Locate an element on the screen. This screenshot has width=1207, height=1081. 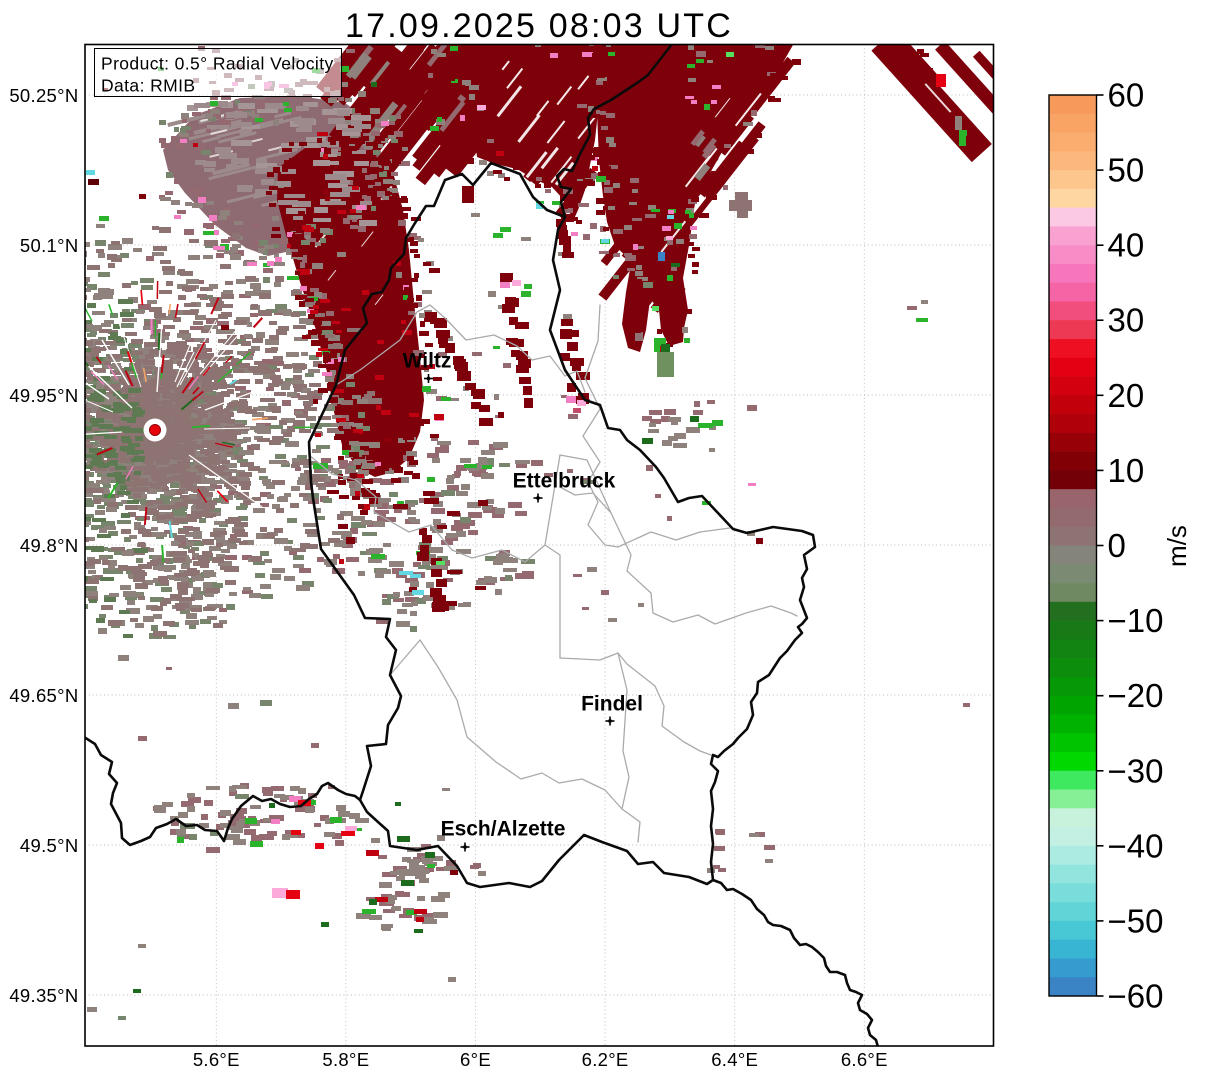
svg-text: Wiltz is located at coordinates (427, 361).